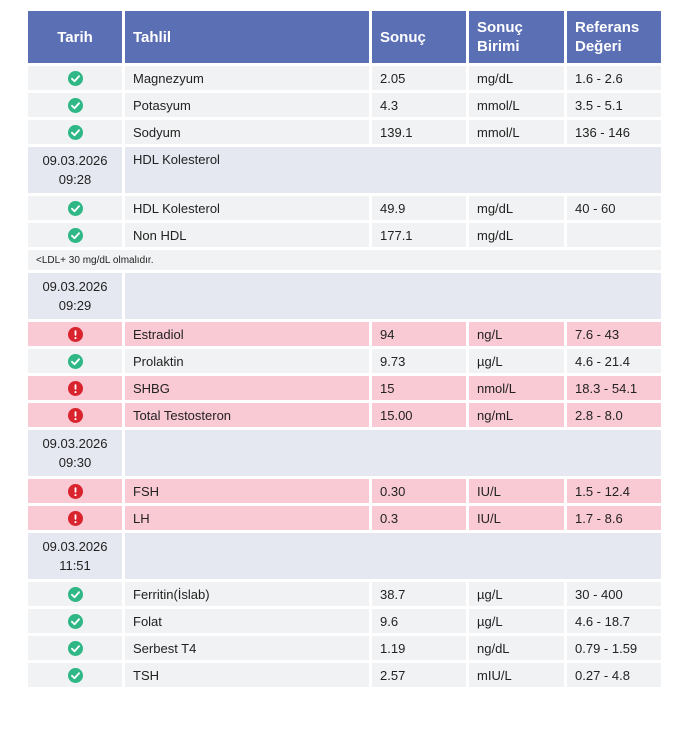 Image resolution: width=690 pixels, height=750 pixels. Describe the element at coordinates (419, 37) in the screenshot. I see `header-sonuc: Sonuç` at that location.